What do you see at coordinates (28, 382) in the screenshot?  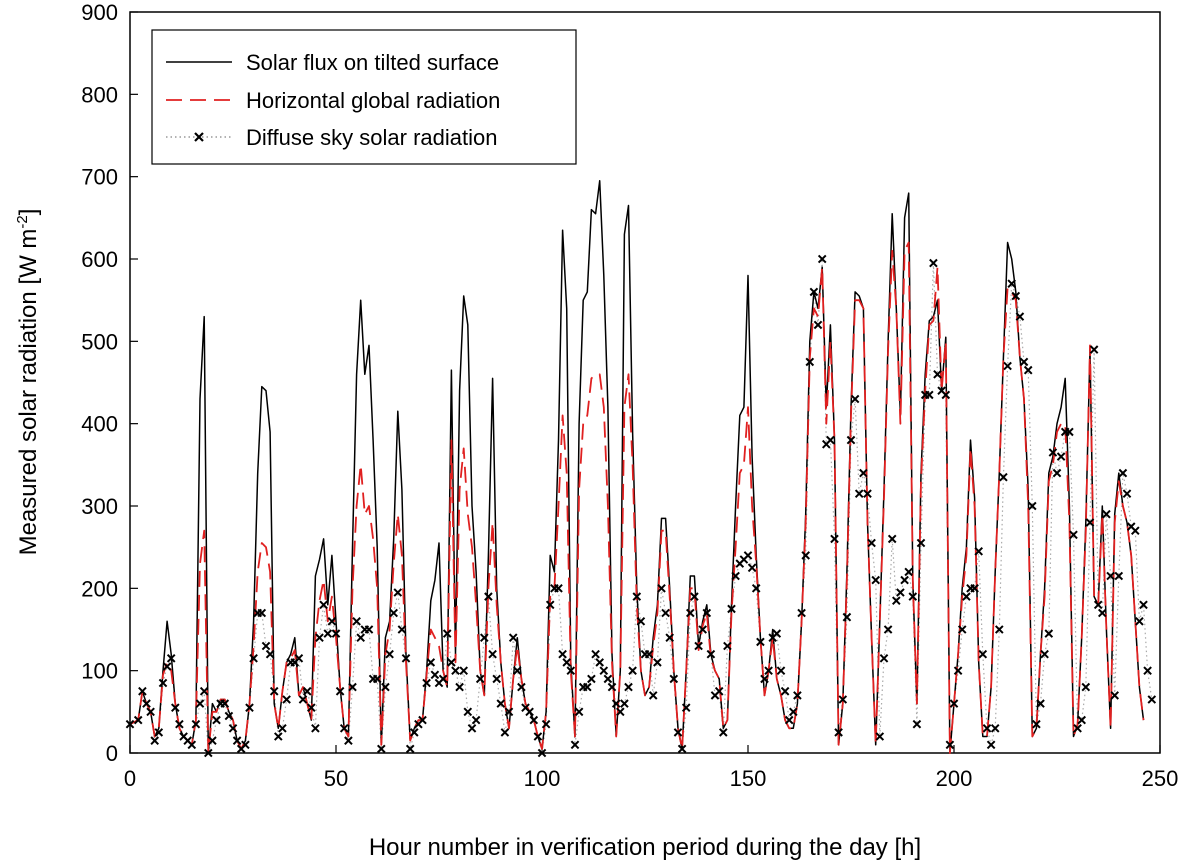 I see `y-axis-label: Measured solar radiation [W m-2]` at bounding box center [28, 382].